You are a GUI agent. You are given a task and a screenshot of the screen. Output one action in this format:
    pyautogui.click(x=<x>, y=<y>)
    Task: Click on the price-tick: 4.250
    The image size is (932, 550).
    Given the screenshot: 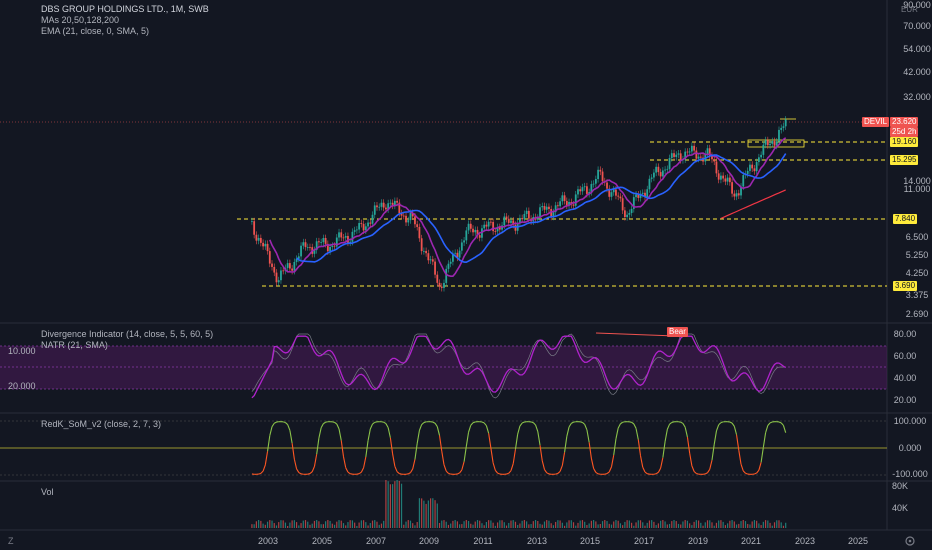 What is the action you would take?
    pyautogui.click(x=917, y=273)
    